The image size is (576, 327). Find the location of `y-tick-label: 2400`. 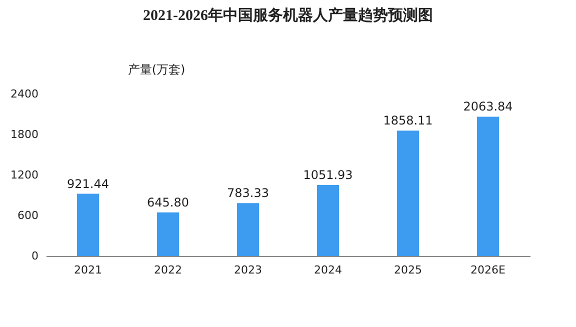

y-tick-label: 2400 is located at coordinates (24, 94).